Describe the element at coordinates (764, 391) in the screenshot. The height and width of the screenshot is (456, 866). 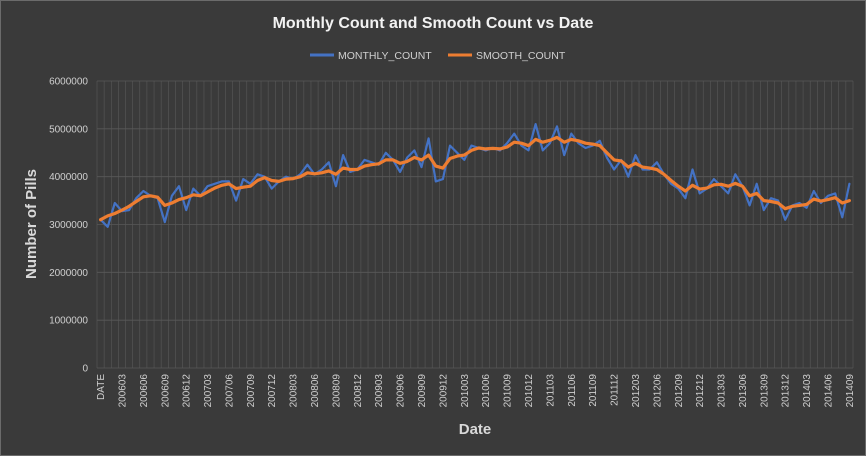
I see `x-tick-label: 201309` at that location.